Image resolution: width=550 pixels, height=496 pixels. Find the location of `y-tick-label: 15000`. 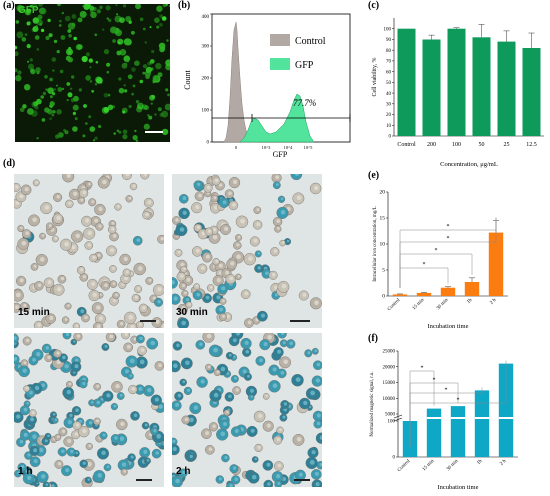

y-tick-label: 15000 is located at coordinates (389, 383).